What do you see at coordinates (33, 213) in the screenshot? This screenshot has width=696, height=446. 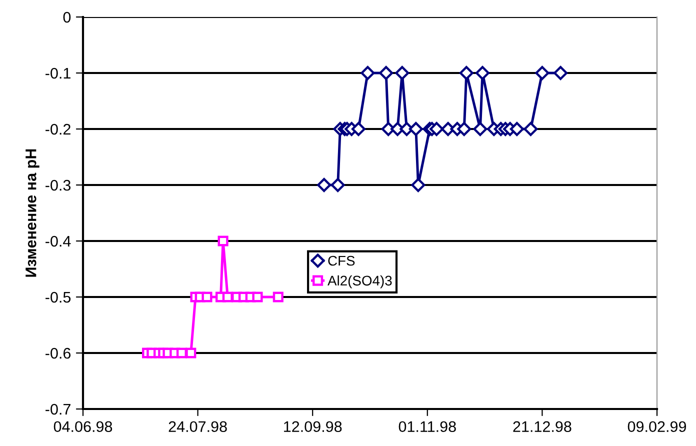 I see `y-axis-title: Изменение на pH` at bounding box center [33, 213].